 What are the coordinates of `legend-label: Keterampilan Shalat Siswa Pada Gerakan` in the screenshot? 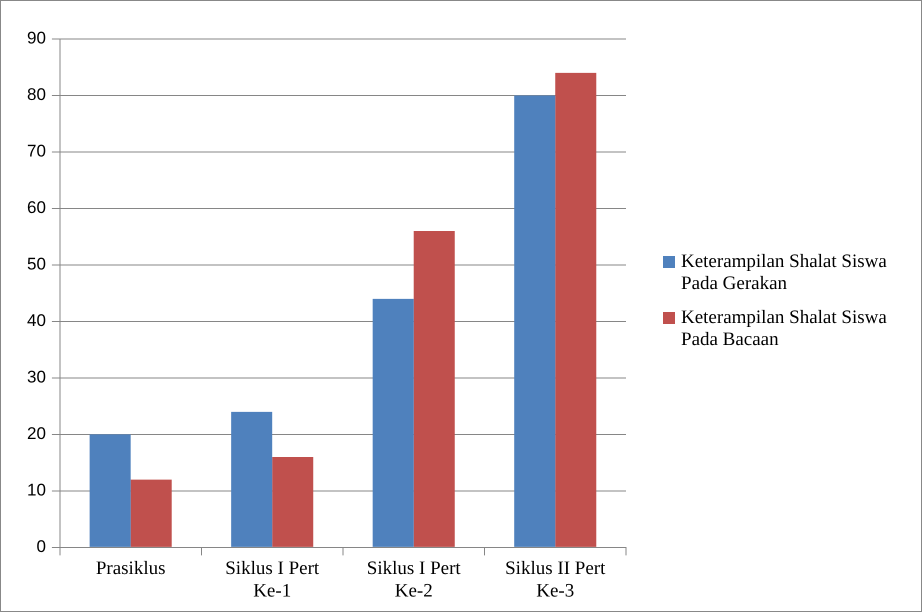 It's located at (784, 273).